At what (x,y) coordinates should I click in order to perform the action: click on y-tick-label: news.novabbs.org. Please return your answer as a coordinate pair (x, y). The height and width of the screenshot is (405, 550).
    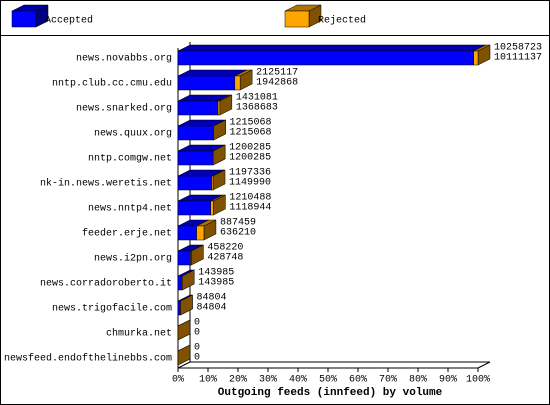
    Looking at the image, I should click on (124, 59).